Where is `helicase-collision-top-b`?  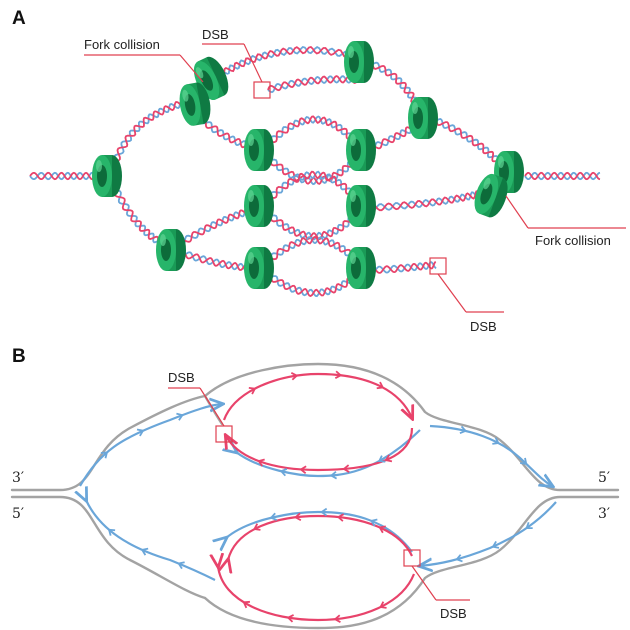 helicase-collision-top-b is located at coordinates (195, 104).